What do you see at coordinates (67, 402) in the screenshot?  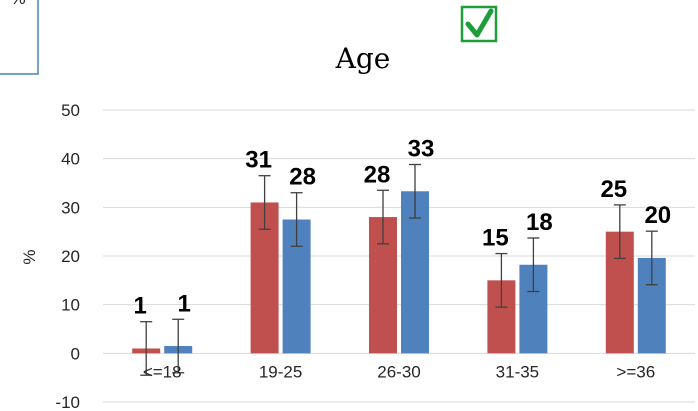 I see `y-tick-label: -10` at bounding box center [67, 402].